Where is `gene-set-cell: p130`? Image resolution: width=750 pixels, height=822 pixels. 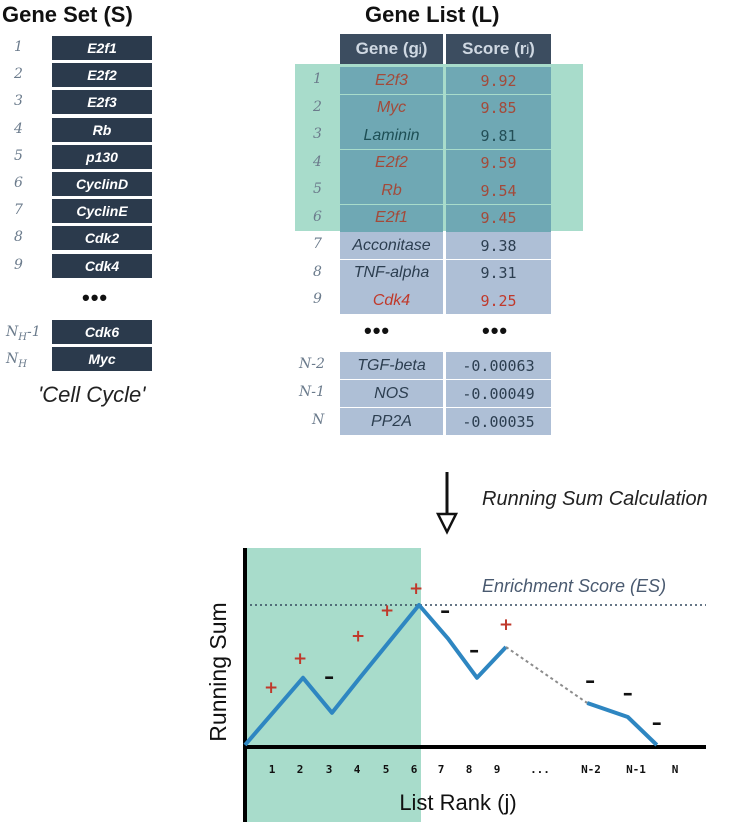
gene-set-cell: p130 is located at coordinates (102, 156).